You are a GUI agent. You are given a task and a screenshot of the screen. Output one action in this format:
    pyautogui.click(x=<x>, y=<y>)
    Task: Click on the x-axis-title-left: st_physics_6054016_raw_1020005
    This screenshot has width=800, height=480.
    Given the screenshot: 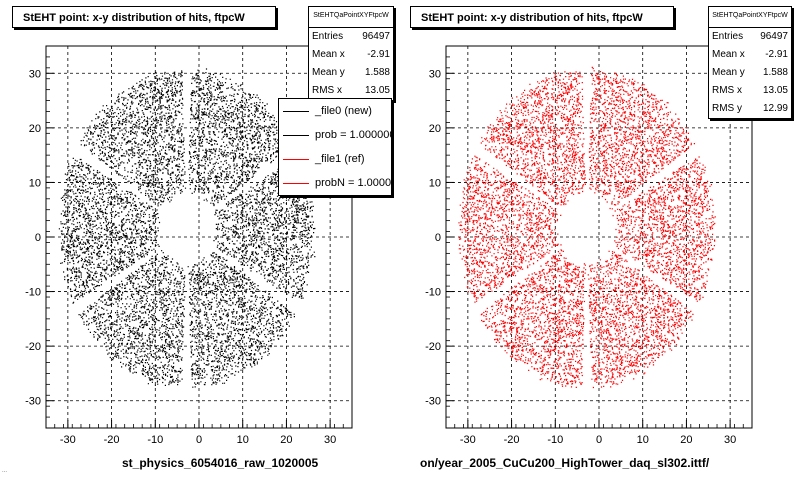 What is the action you would take?
    pyautogui.click(x=220, y=463)
    